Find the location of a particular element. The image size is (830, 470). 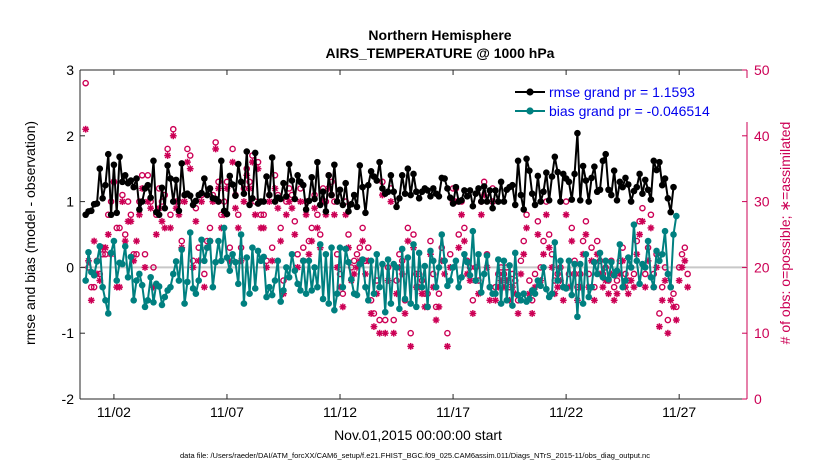

y-tick-label: 1 is located at coordinates (70, 202).